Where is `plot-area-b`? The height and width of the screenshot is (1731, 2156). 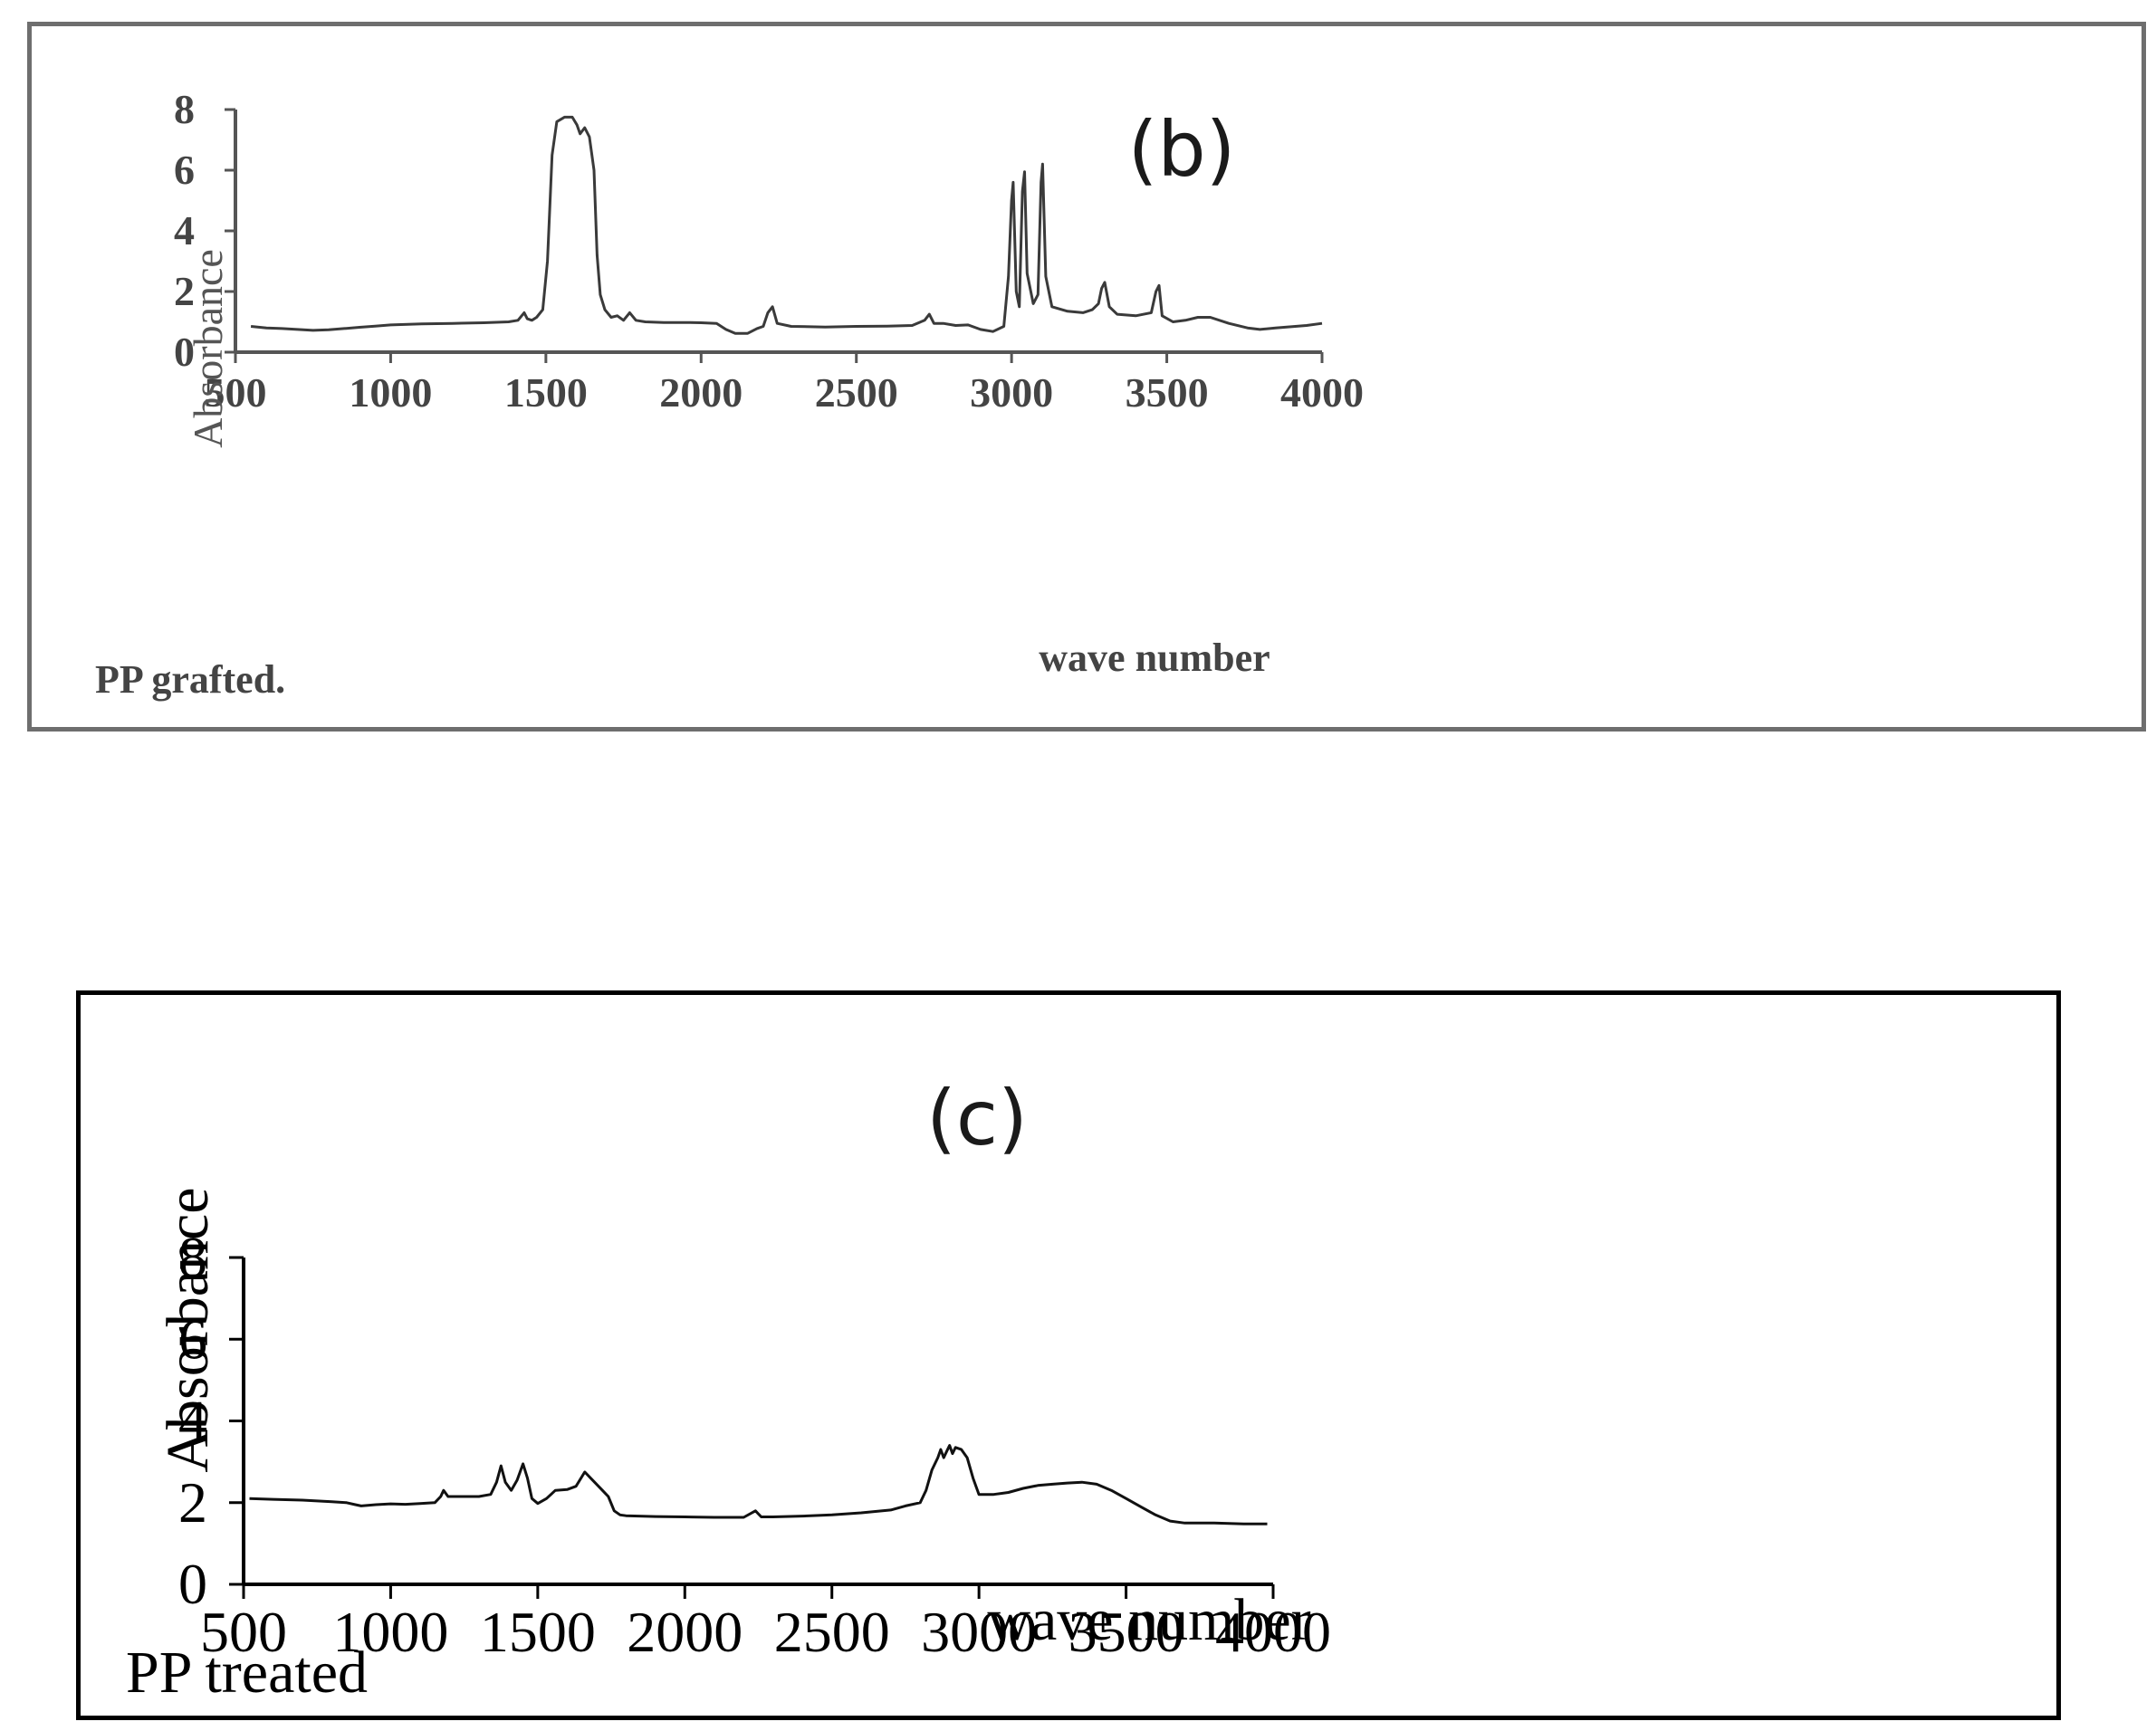
plot-area-b is located at coordinates (786, 225).